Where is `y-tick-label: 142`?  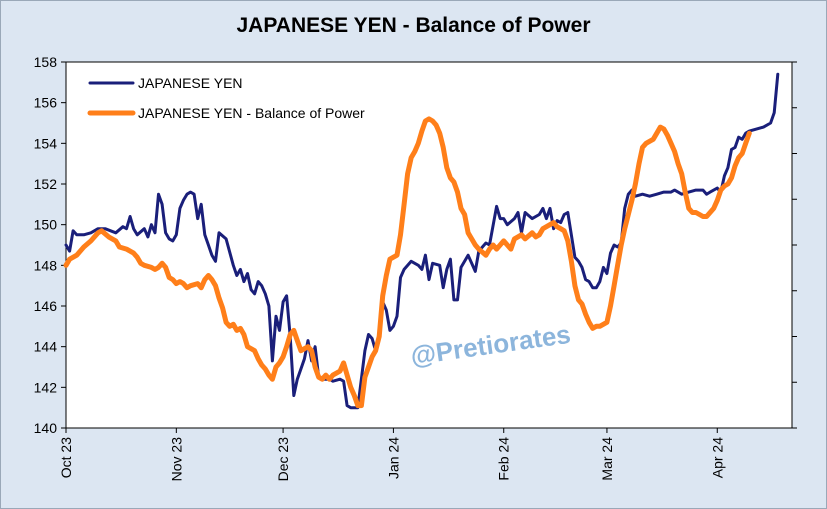
y-tick-label: 142 is located at coordinates (46, 387).